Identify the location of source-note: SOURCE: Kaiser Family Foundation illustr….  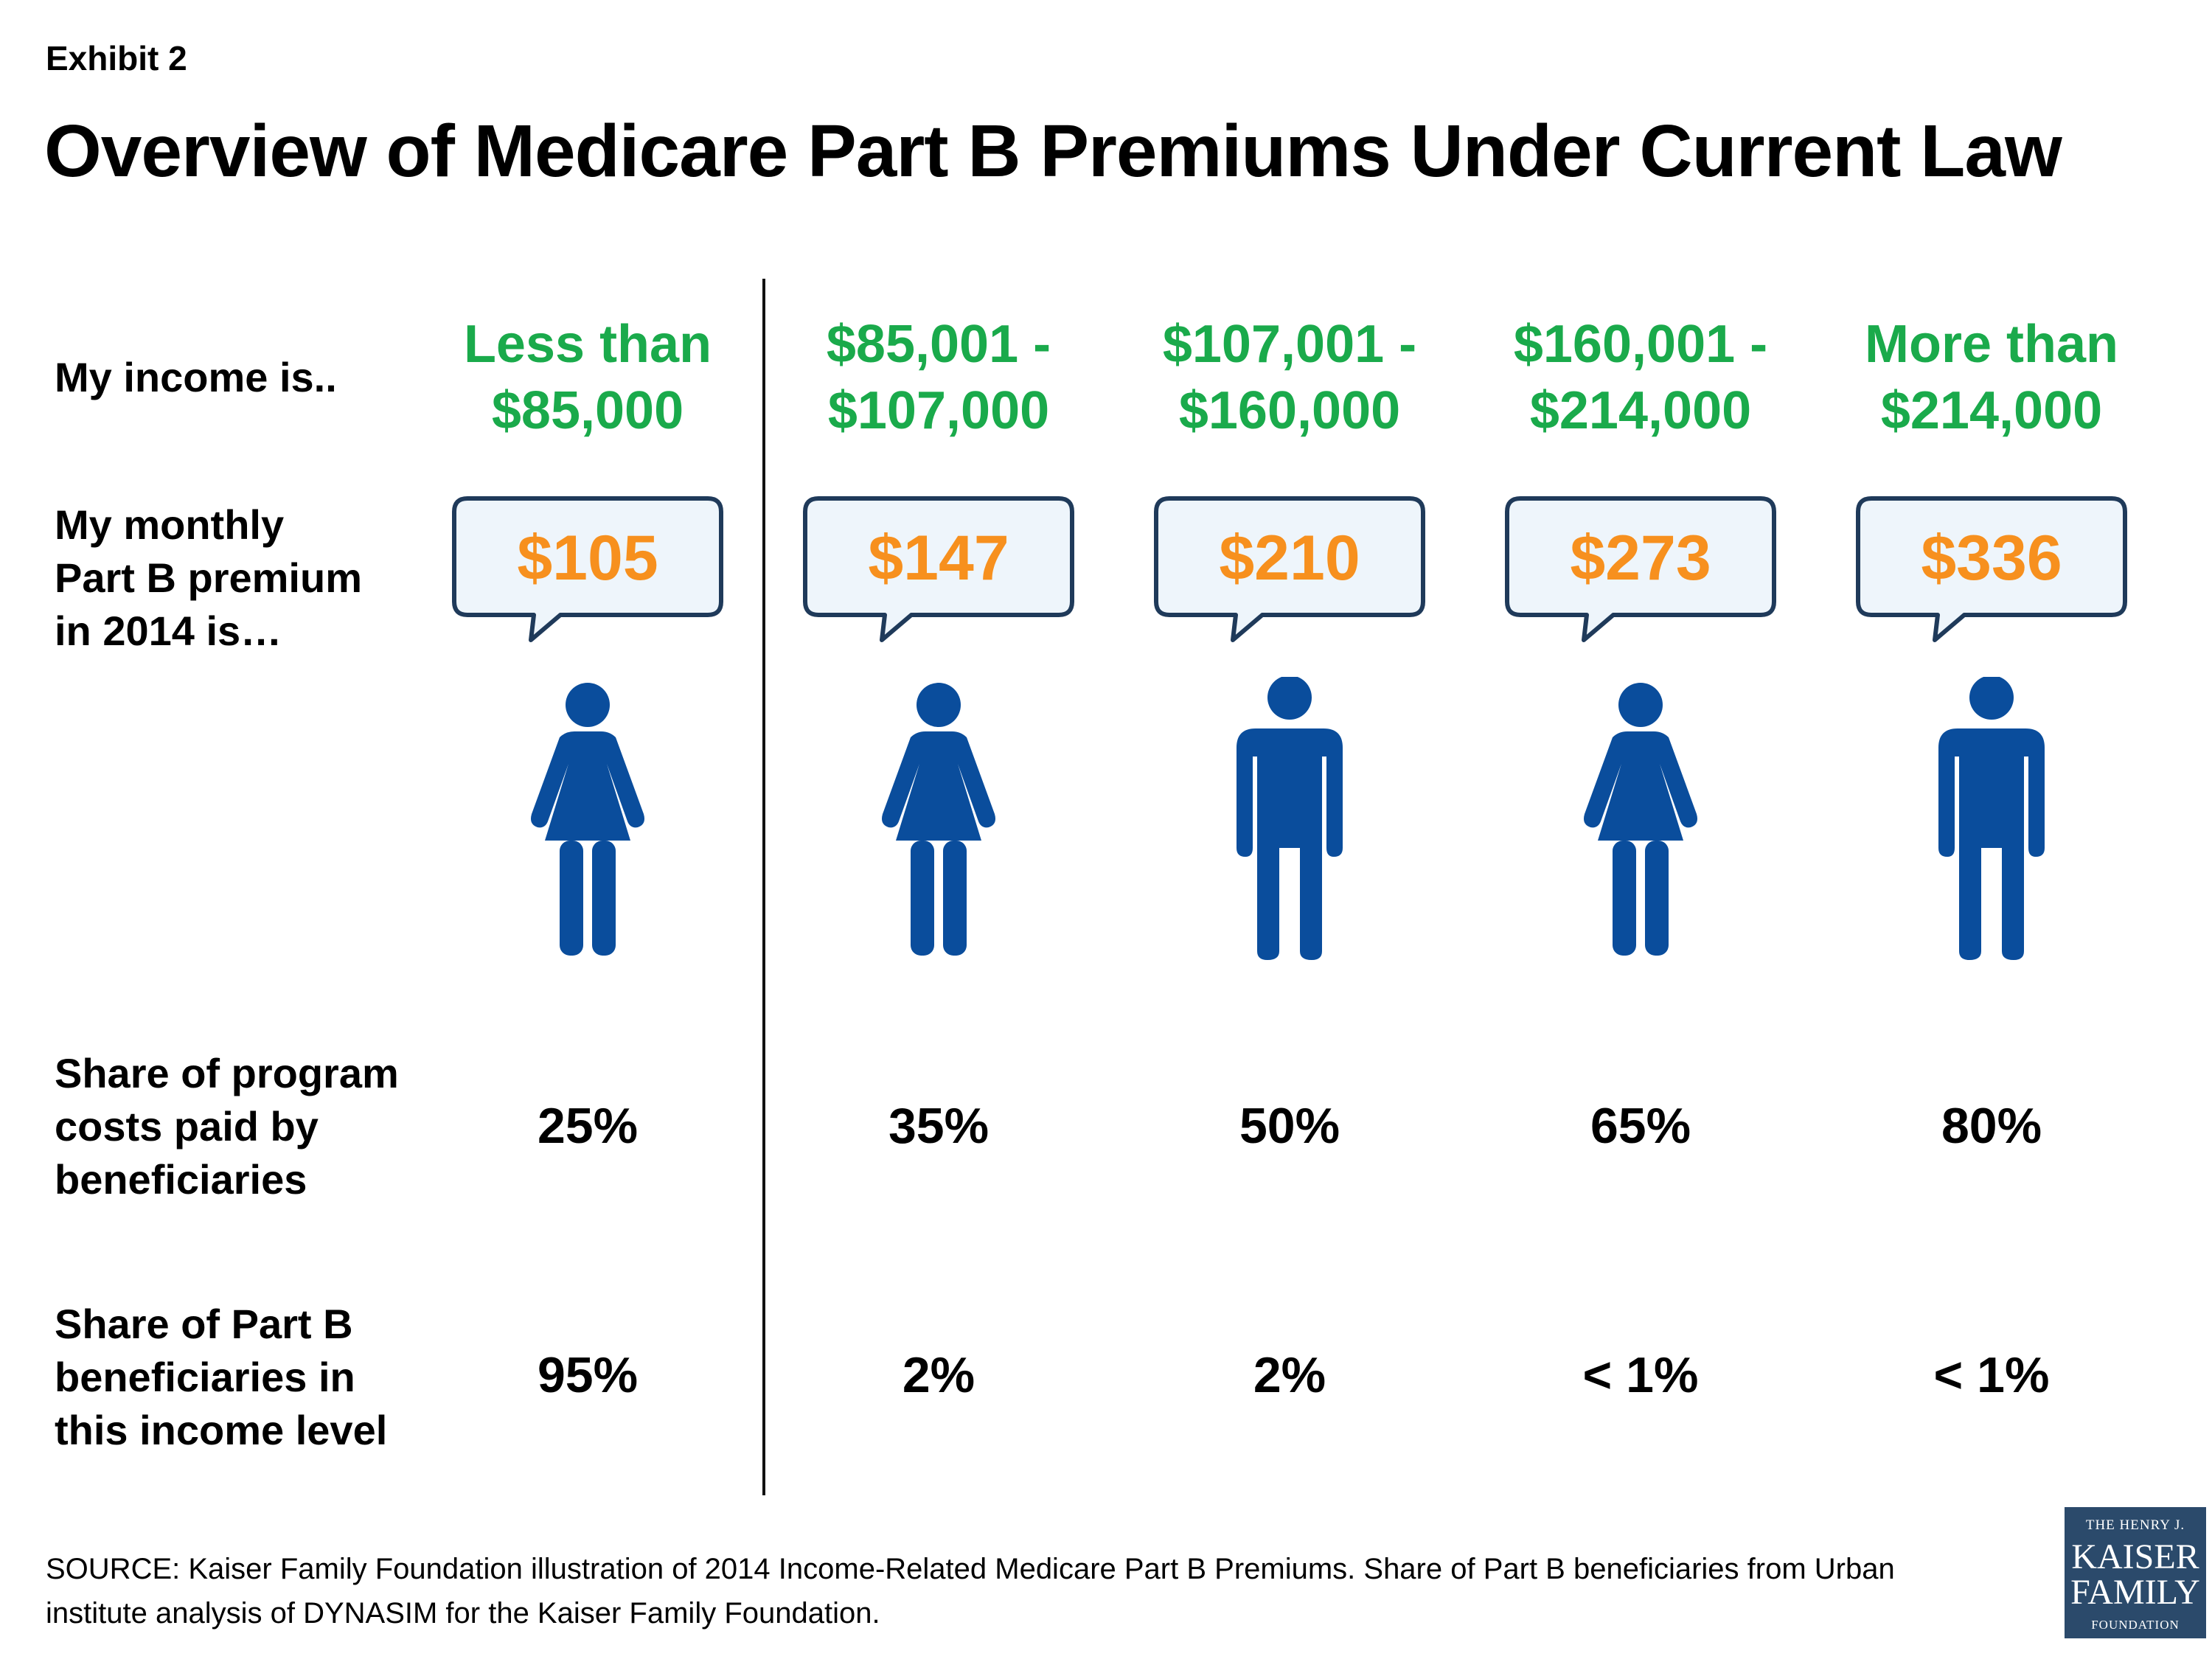
(970, 1591).